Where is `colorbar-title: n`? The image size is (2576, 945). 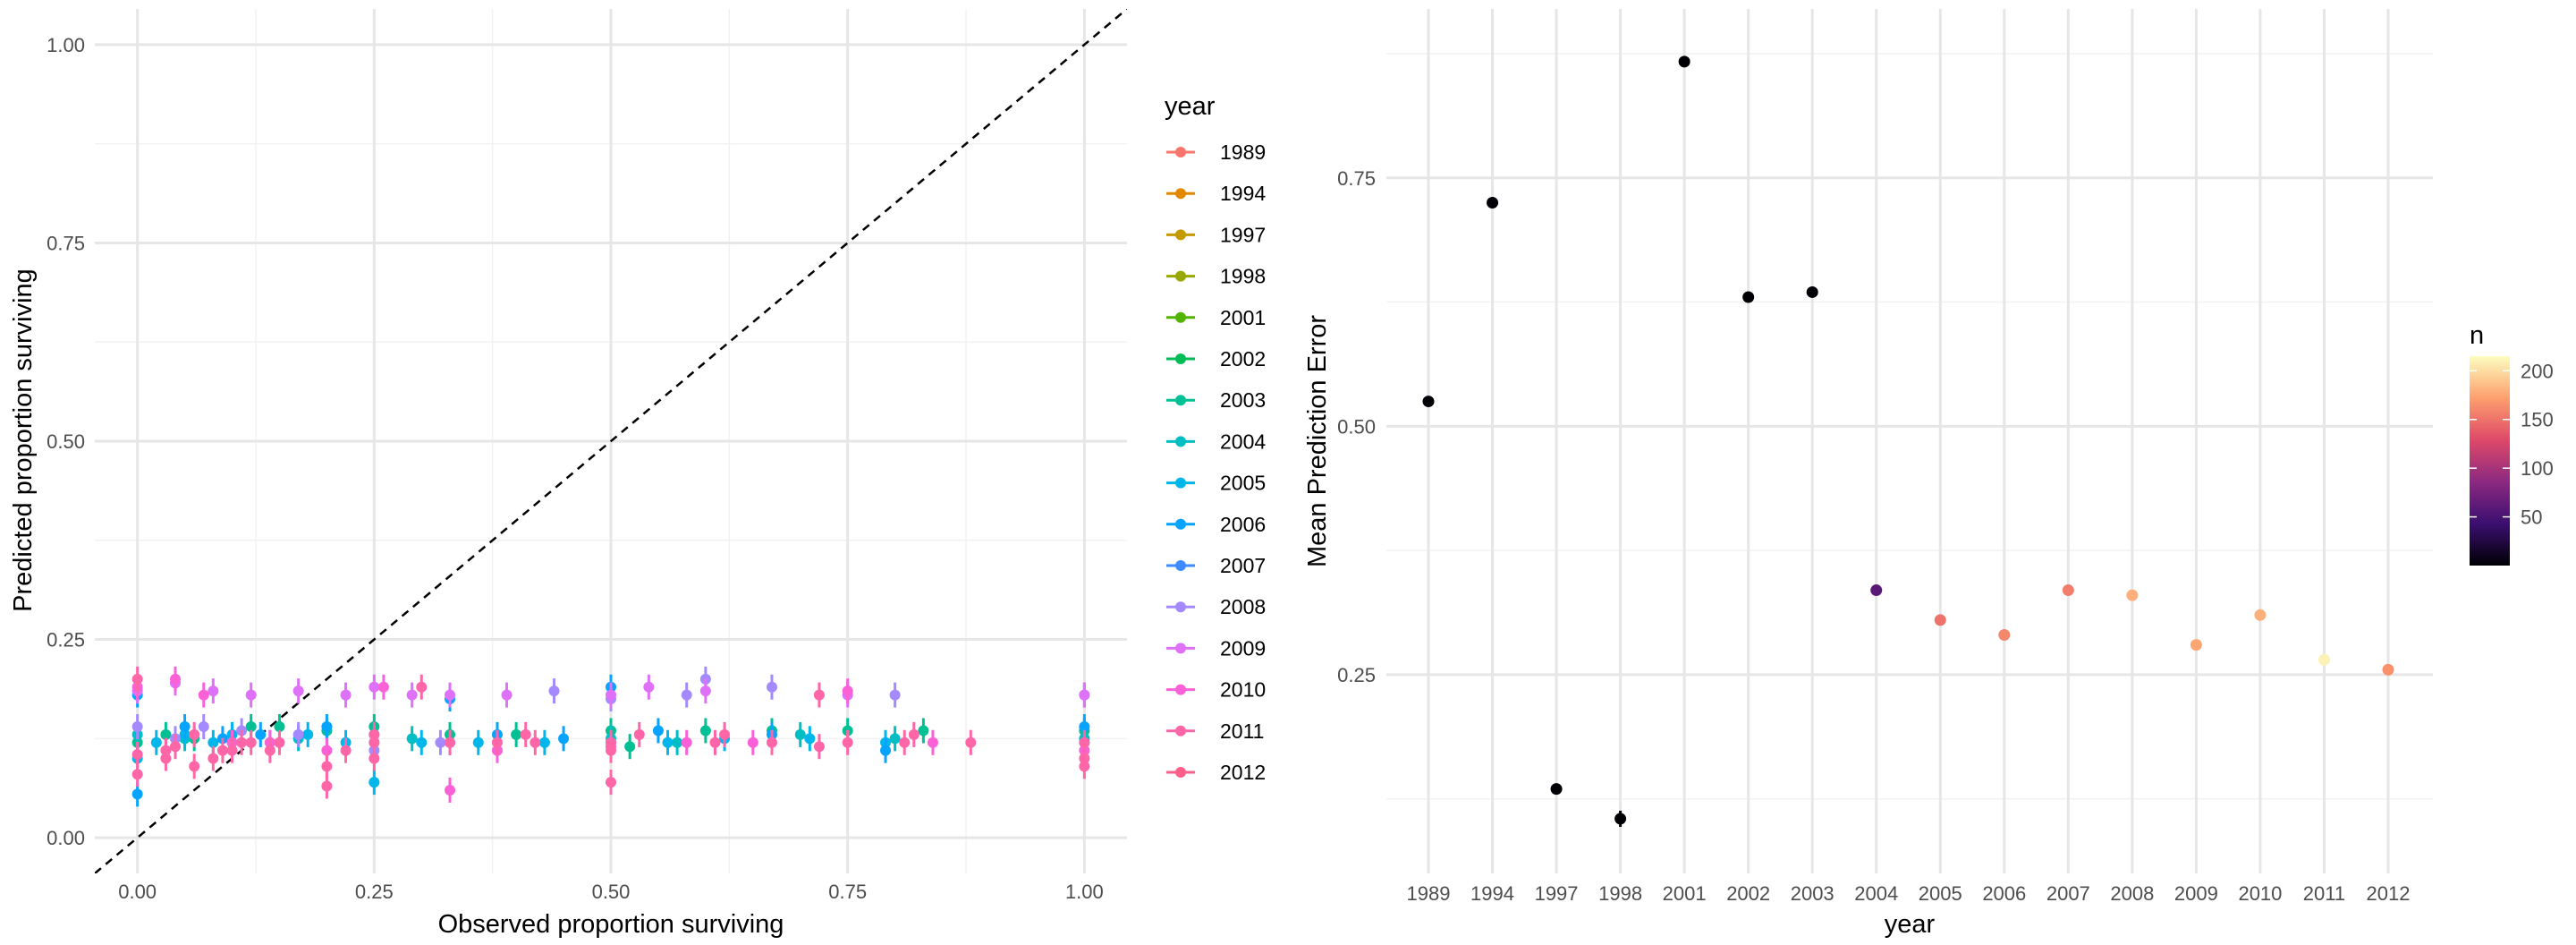
colorbar-title: n is located at coordinates (2477, 336).